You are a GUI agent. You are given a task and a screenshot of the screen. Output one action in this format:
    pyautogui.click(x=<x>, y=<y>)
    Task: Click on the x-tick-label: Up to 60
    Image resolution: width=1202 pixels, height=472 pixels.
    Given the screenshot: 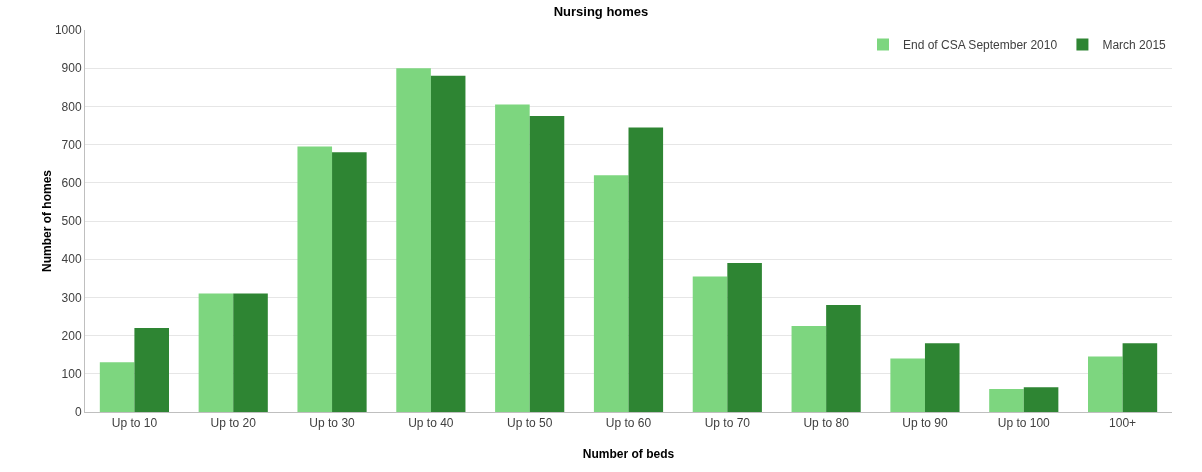 What is the action you would take?
    pyautogui.click(x=628, y=423)
    